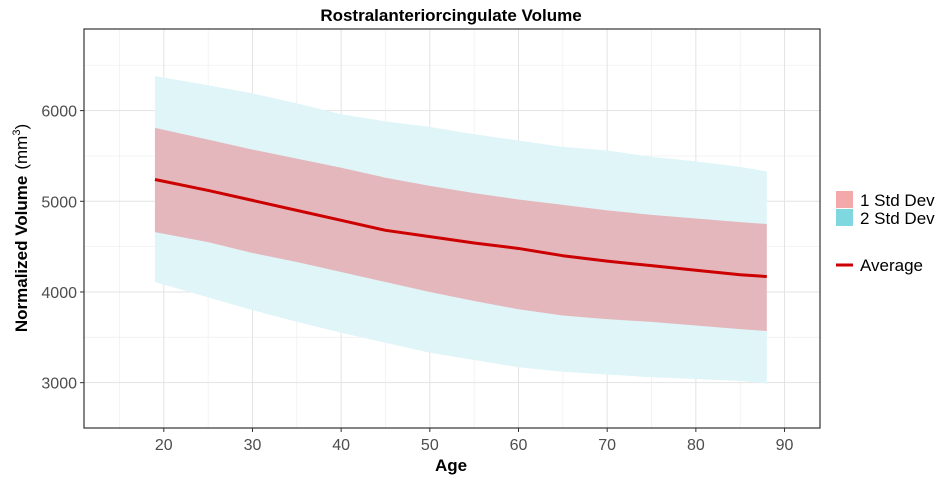  I want to click on y-tick-label: 6000, so click(59, 112).